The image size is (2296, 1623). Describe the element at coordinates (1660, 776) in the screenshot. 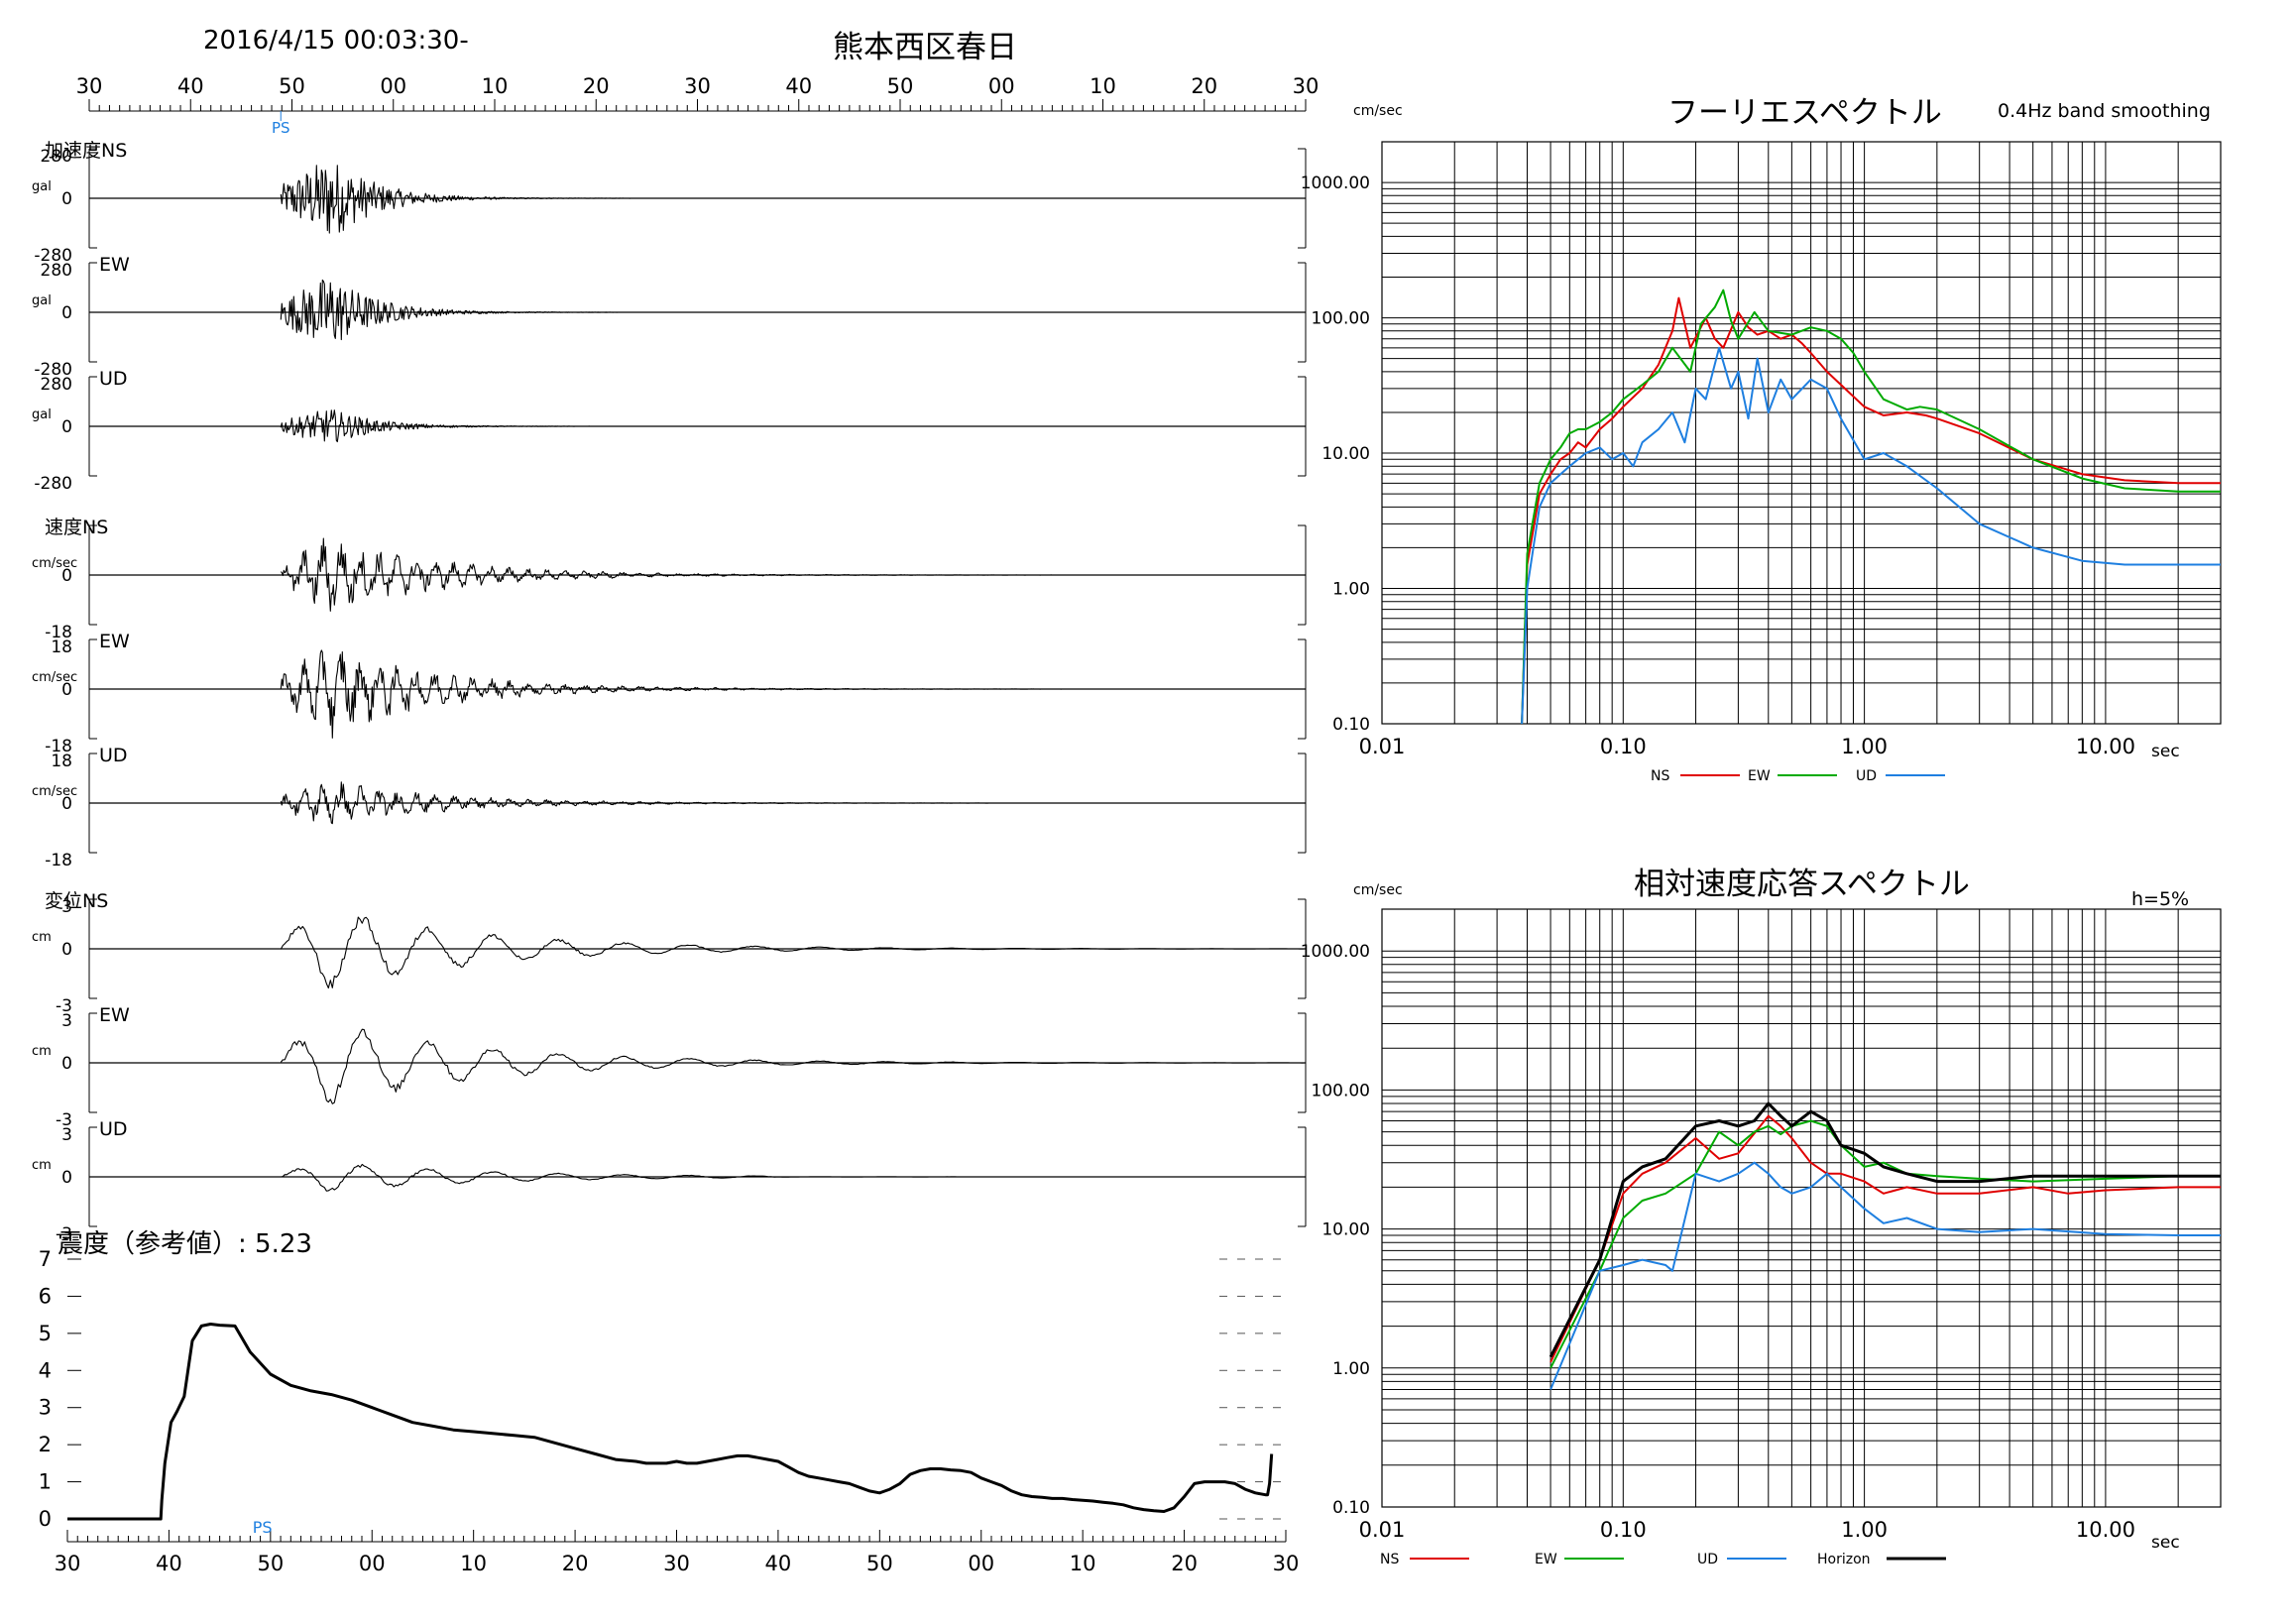

I see `fourier-legend-label: NS` at that location.